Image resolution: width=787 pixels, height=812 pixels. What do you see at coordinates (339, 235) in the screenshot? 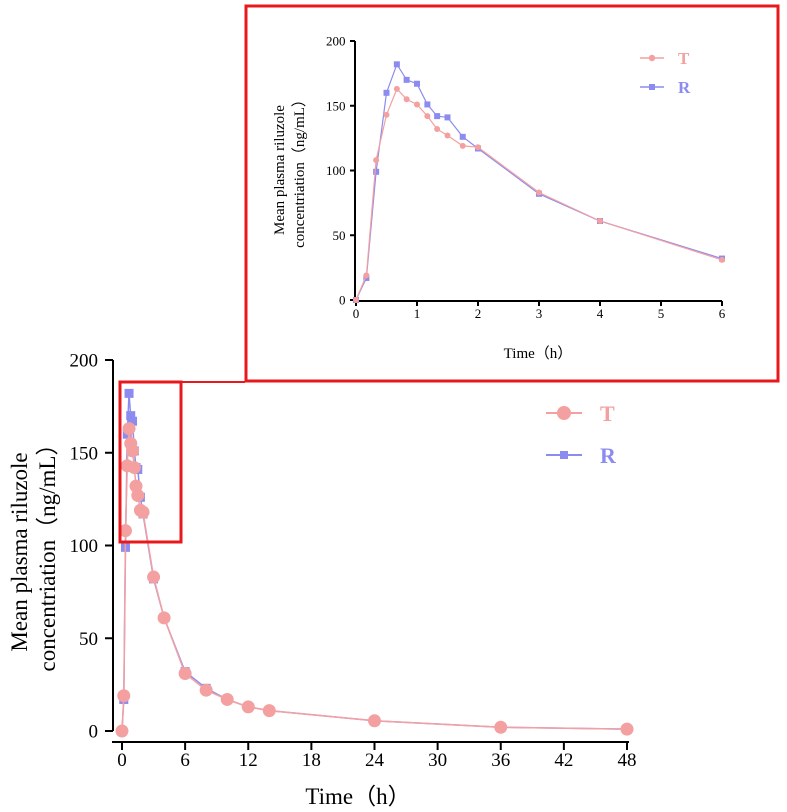
I see `inset-y-tick-label: 50` at bounding box center [339, 235].